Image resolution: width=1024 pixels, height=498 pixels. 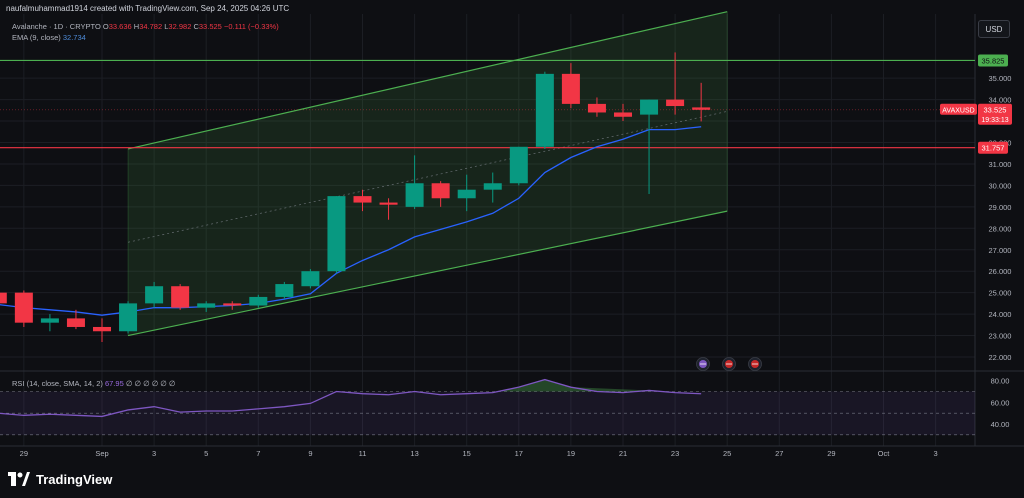 I want to click on rsi-value: 67.95, so click(x=114, y=383).